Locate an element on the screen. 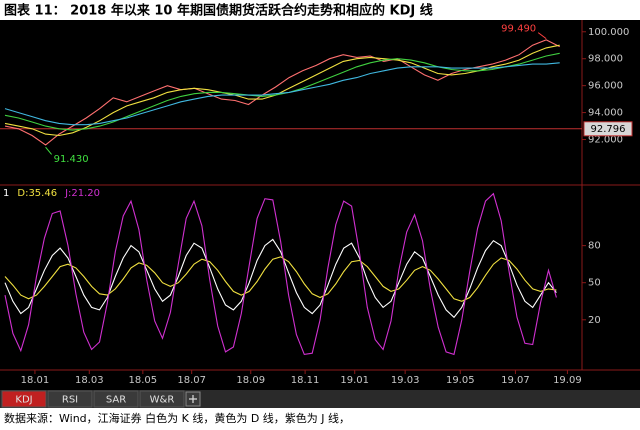 Image resolution: width=640 pixels, height=430 pixels. tab-label: W&R is located at coordinates (162, 400).